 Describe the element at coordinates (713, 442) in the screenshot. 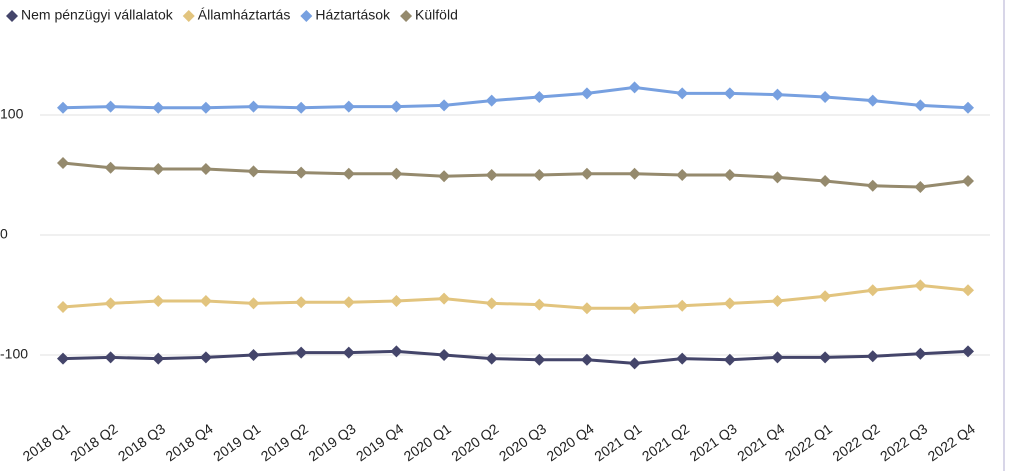

I see `x-tick-label: 2021 Q3` at that location.